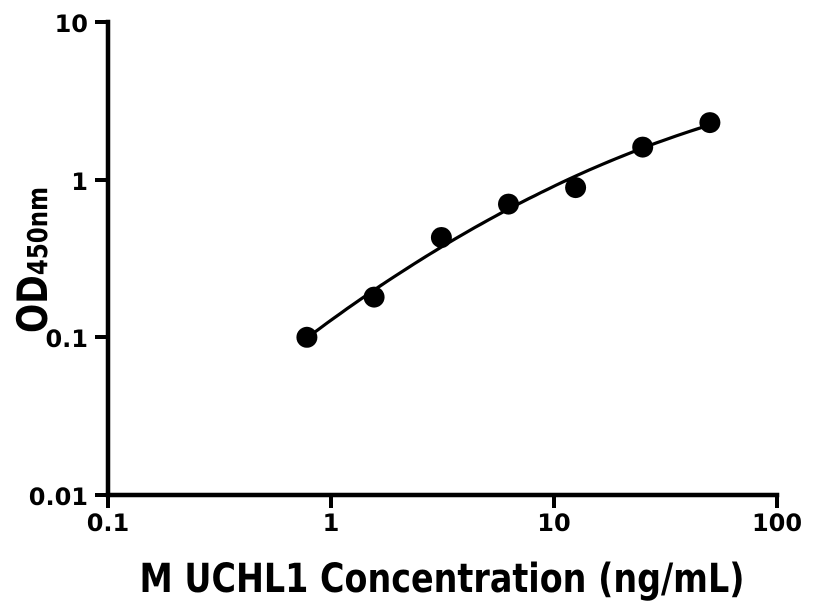 This screenshot has width=816, height=612. I want to click on x-tick-label-1: 1, so click(331, 523).